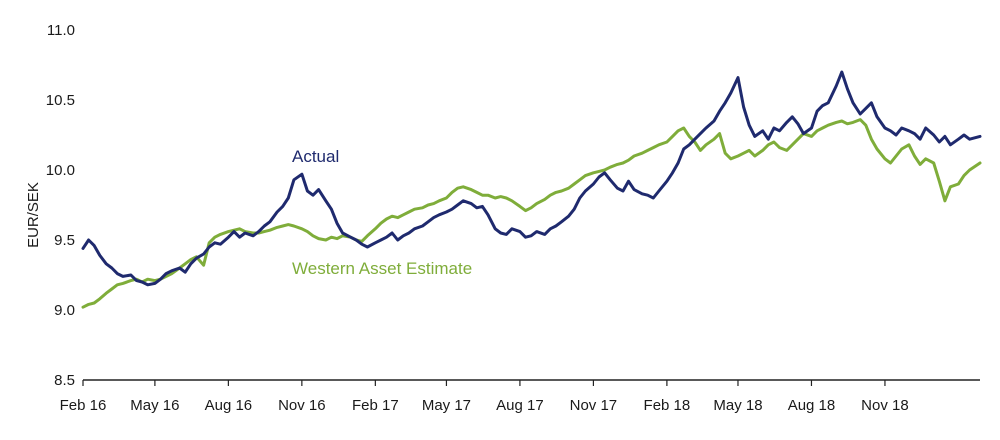  What do you see at coordinates (885, 405) in the screenshot?
I see `x-tick-label: Nov 18` at bounding box center [885, 405].